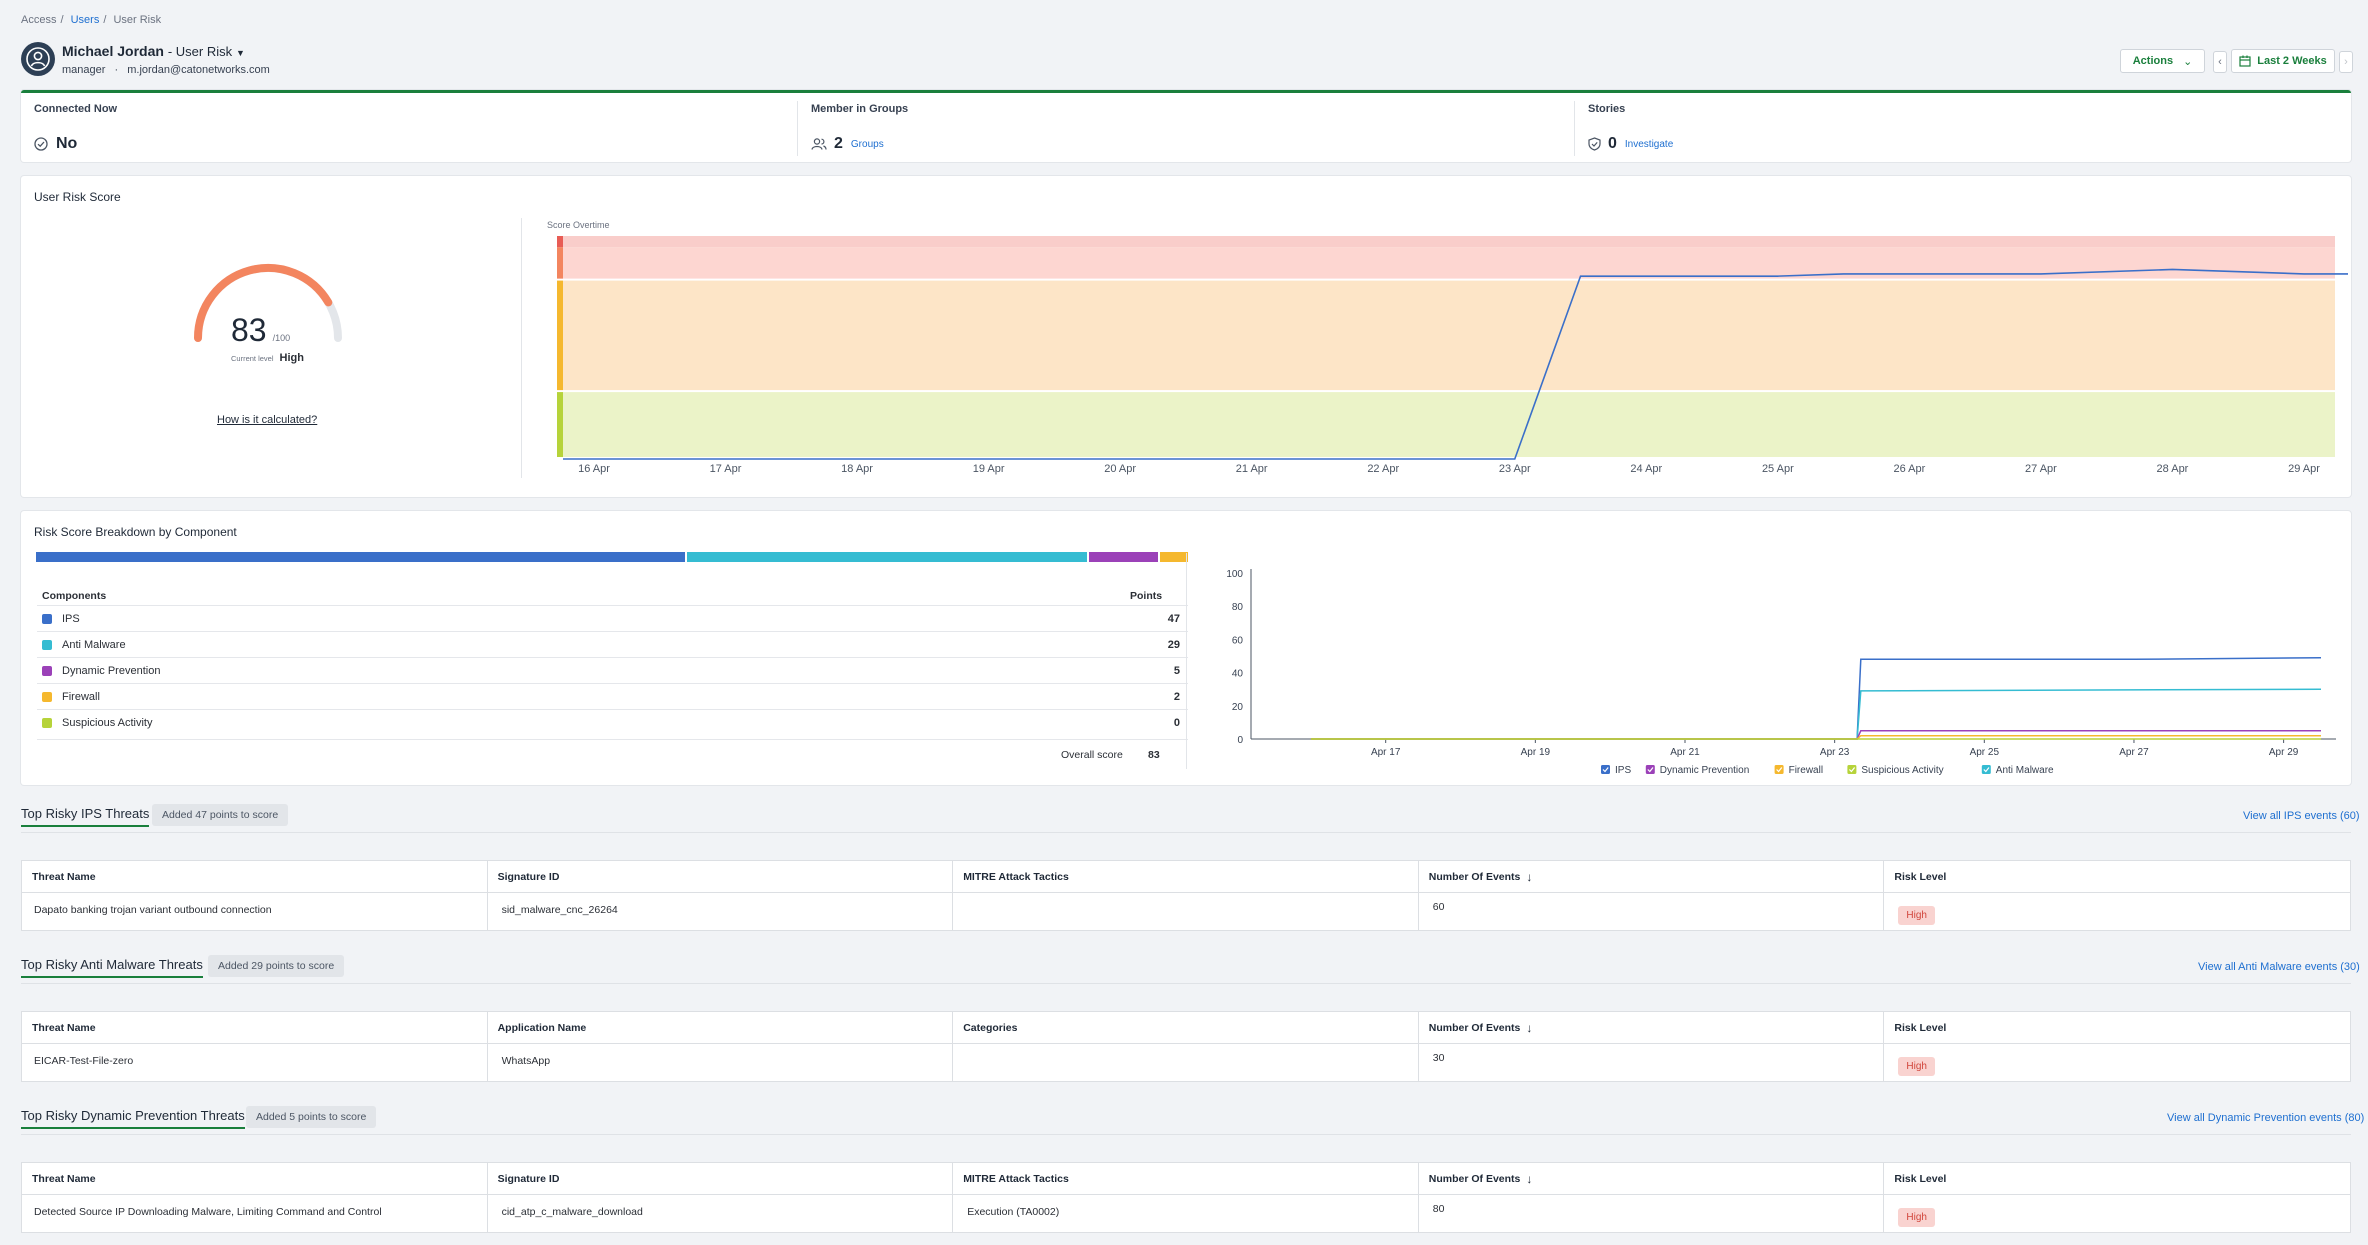 The image size is (2368, 1245). I want to click on column-header-label: Signature ID, so click(528, 876).